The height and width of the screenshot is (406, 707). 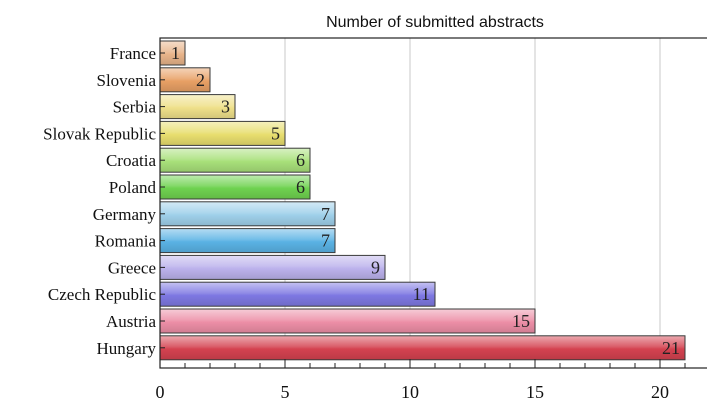 I want to click on bar-germany, so click(x=247, y=214).